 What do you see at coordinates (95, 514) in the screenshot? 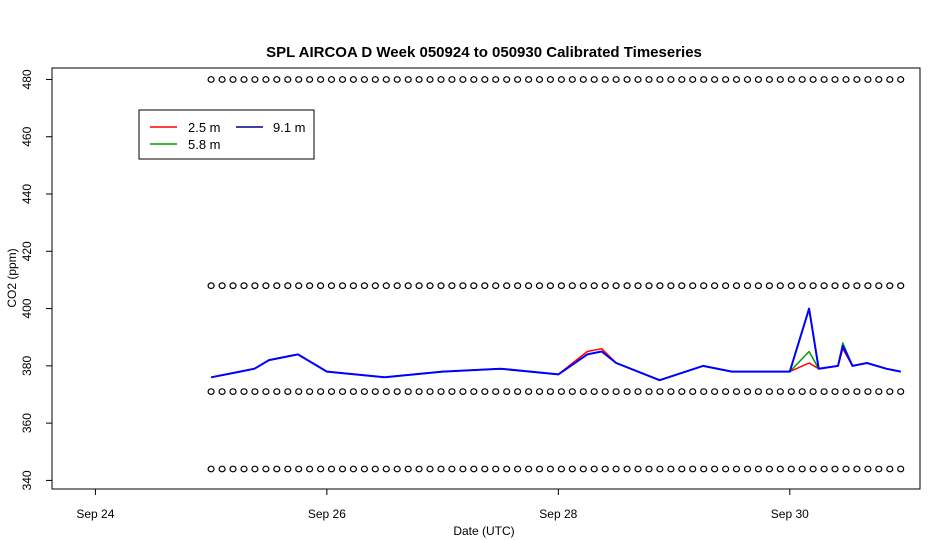
I see `x-tick-label-0: Sep 24` at bounding box center [95, 514].